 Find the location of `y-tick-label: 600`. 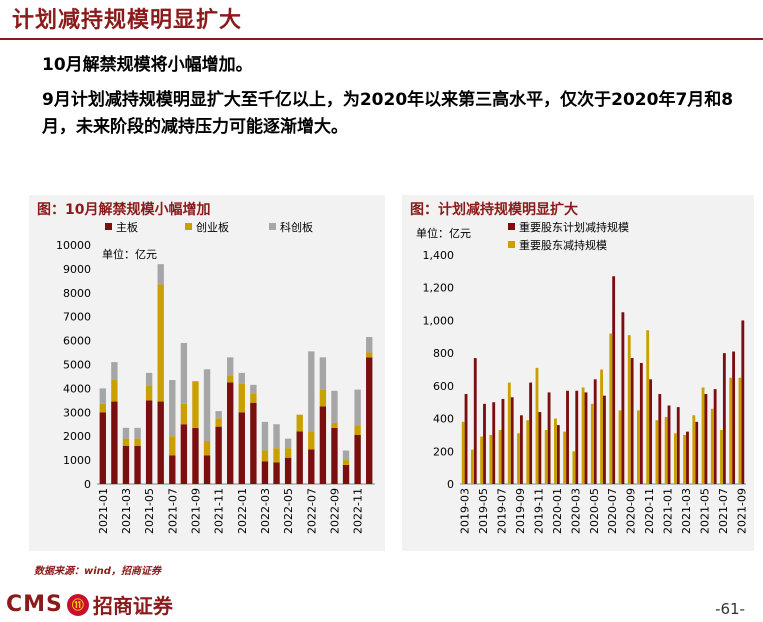

y-tick-label: 600 is located at coordinates (443, 386).